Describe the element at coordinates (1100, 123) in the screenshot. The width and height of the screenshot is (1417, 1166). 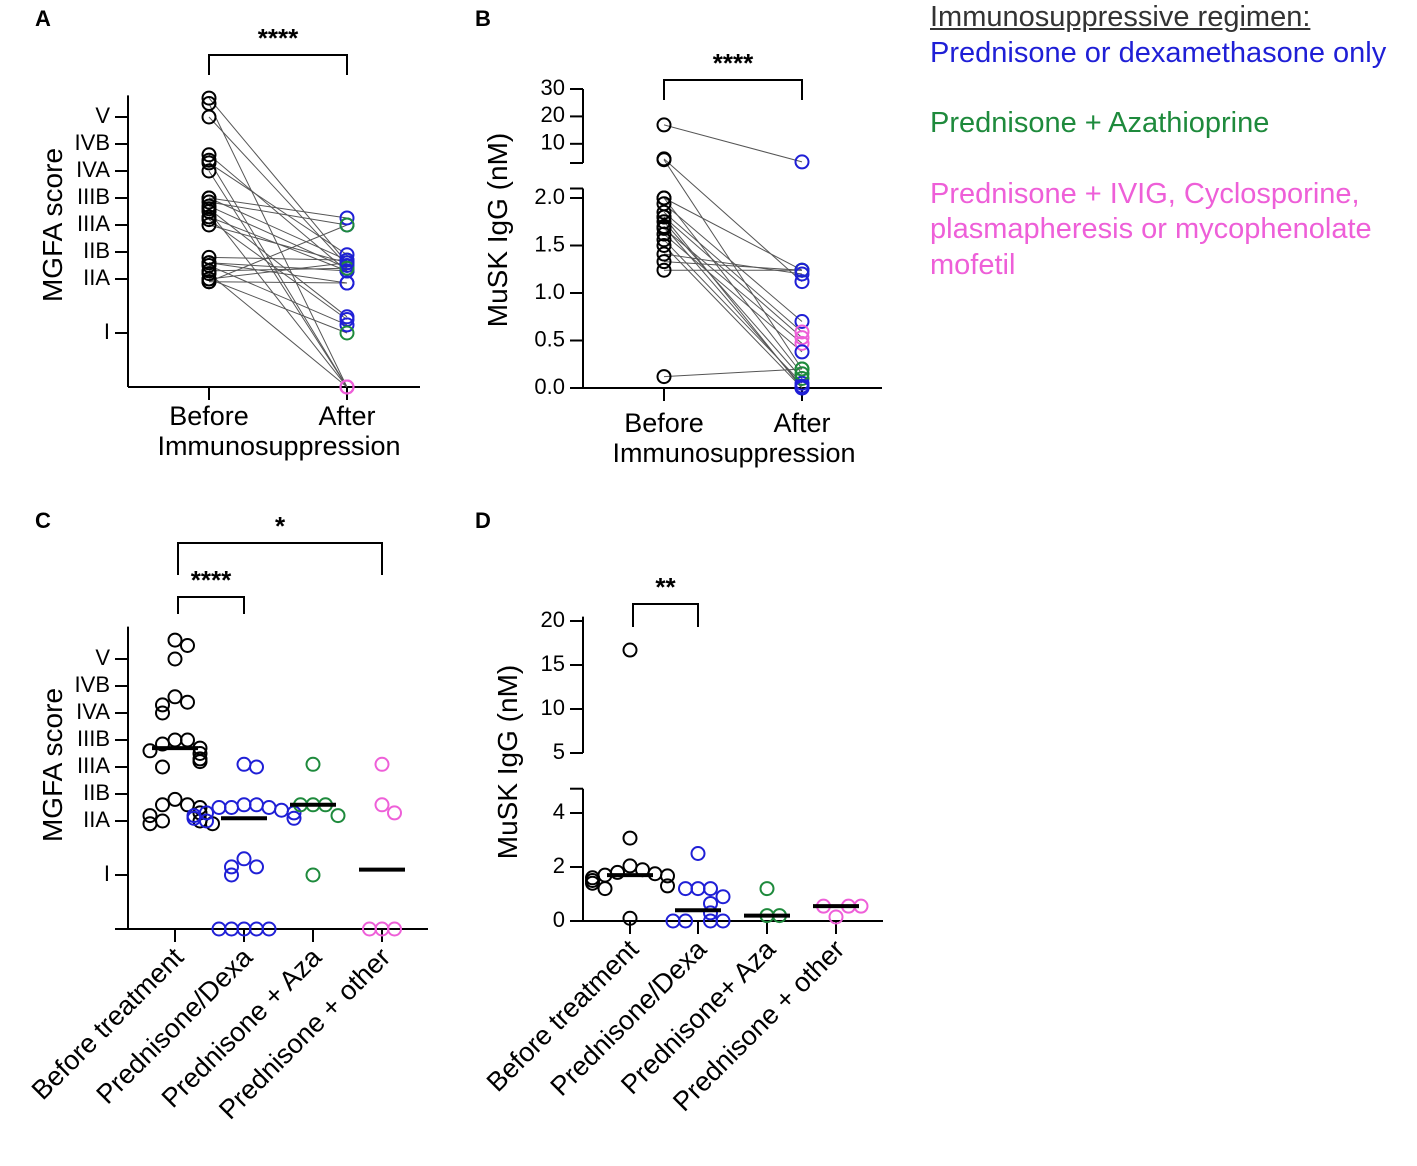
I see `legend-entry: Prednisone + Azathioprine` at that location.